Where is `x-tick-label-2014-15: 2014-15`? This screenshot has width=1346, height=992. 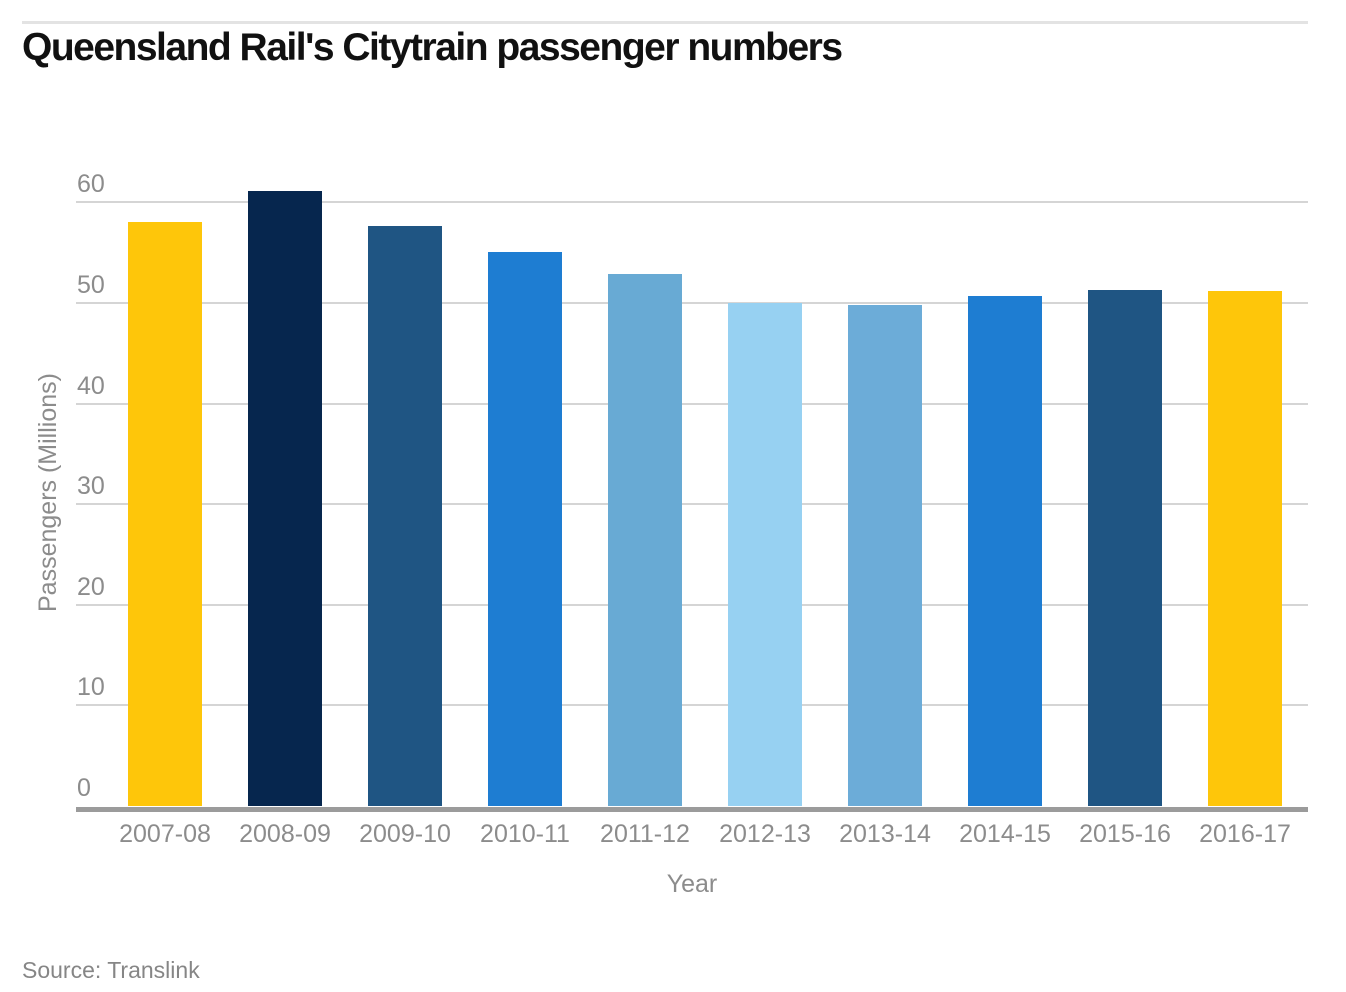 x-tick-label-2014-15: 2014-15 is located at coordinates (1005, 834).